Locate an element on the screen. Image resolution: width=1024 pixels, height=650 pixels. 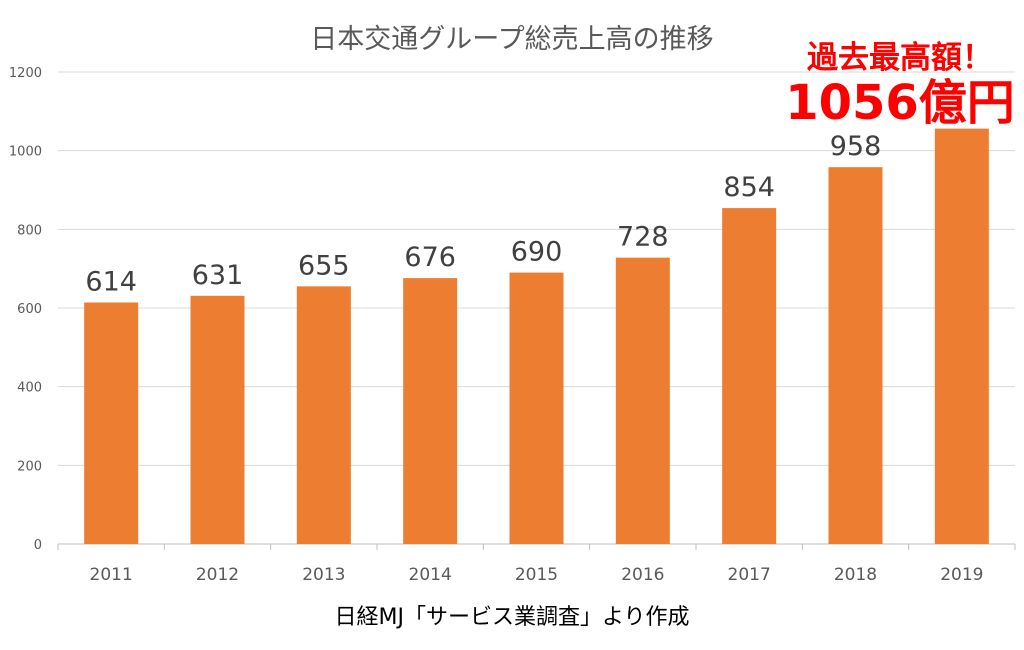
x-tick-label: 2014 is located at coordinates (430, 575).